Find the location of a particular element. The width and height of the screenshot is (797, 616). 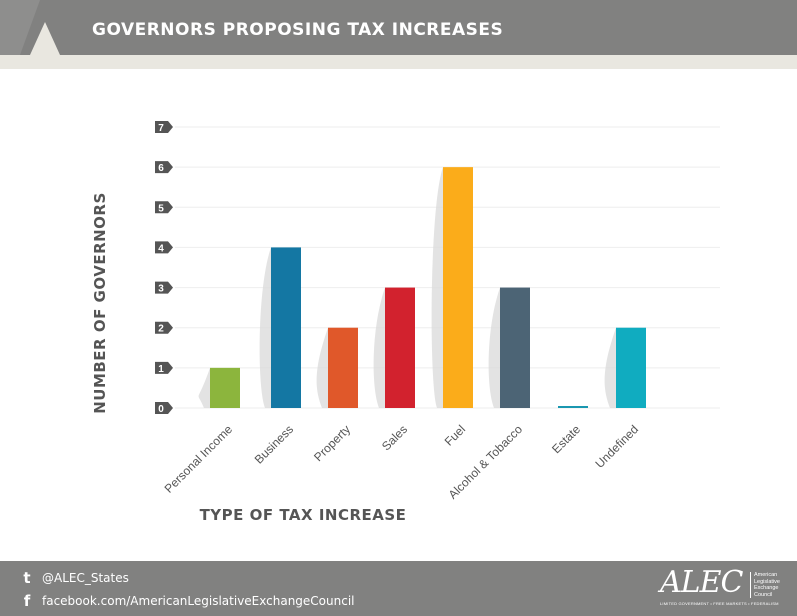

x-tick-label: Undefined is located at coordinates (617, 446).